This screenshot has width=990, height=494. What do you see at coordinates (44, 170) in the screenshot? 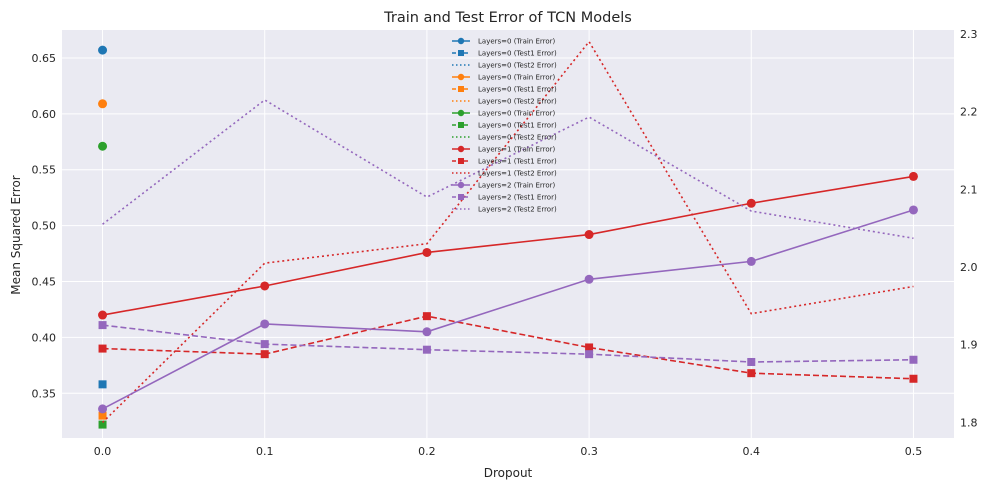
I see `y-tick-label: 0.55` at bounding box center [44, 170].